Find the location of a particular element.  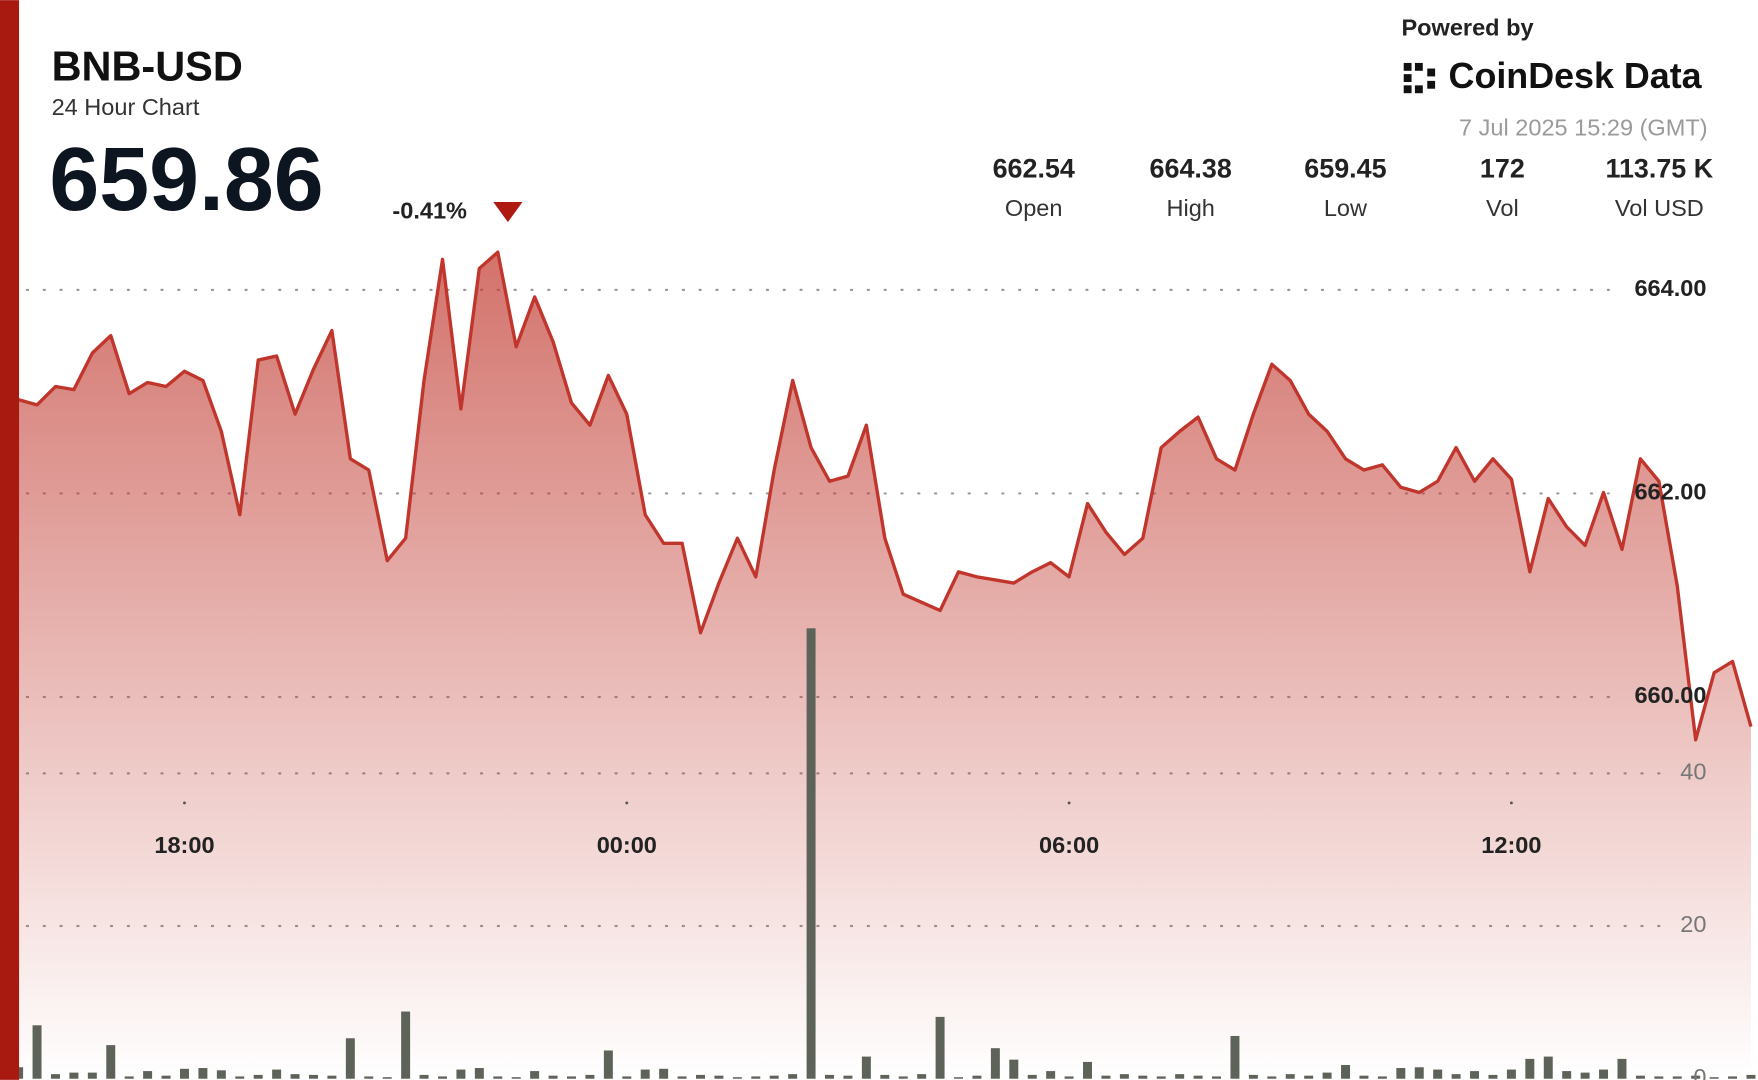

title: BNB-USD is located at coordinates (147, 66).